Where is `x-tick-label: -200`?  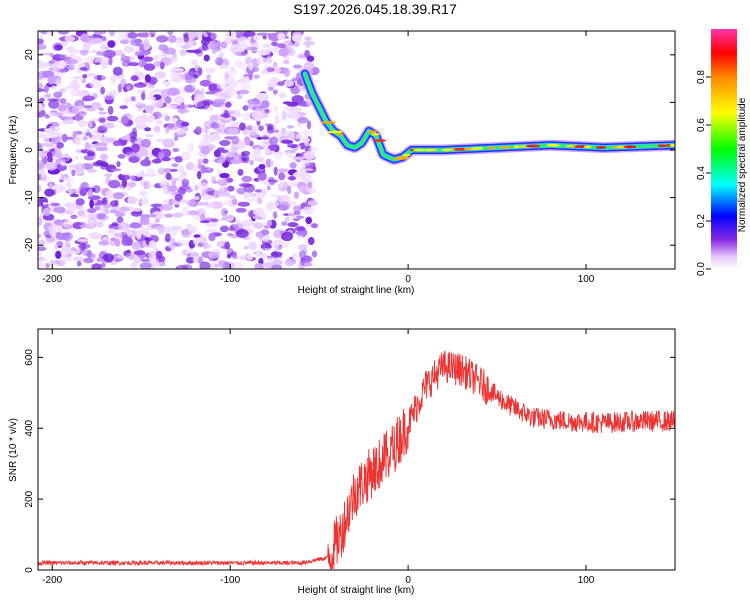
x-tick-label: -200 is located at coordinates (52, 580).